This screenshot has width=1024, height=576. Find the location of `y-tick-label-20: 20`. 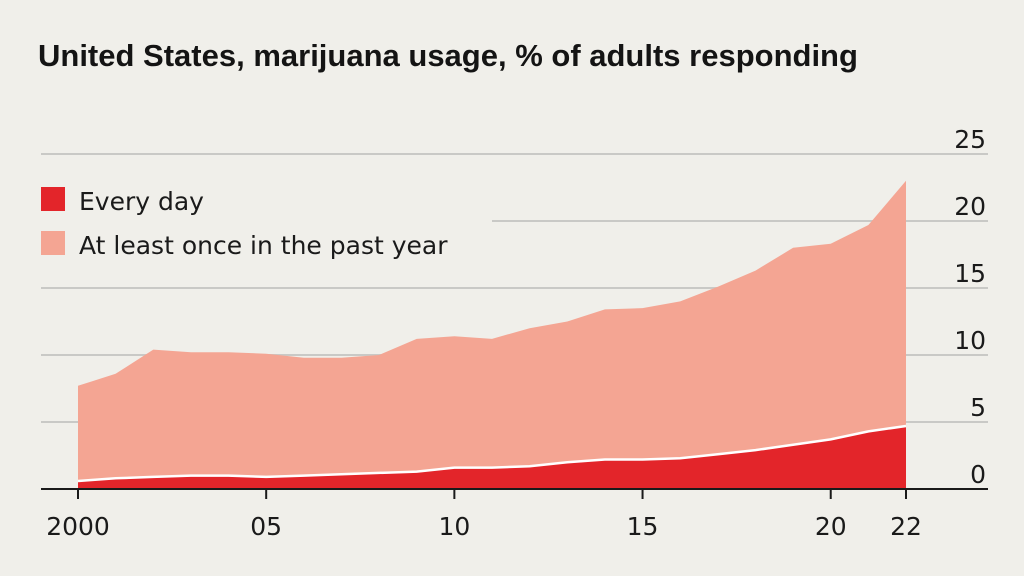

y-tick-label-20: 20 is located at coordinates (970, 206).